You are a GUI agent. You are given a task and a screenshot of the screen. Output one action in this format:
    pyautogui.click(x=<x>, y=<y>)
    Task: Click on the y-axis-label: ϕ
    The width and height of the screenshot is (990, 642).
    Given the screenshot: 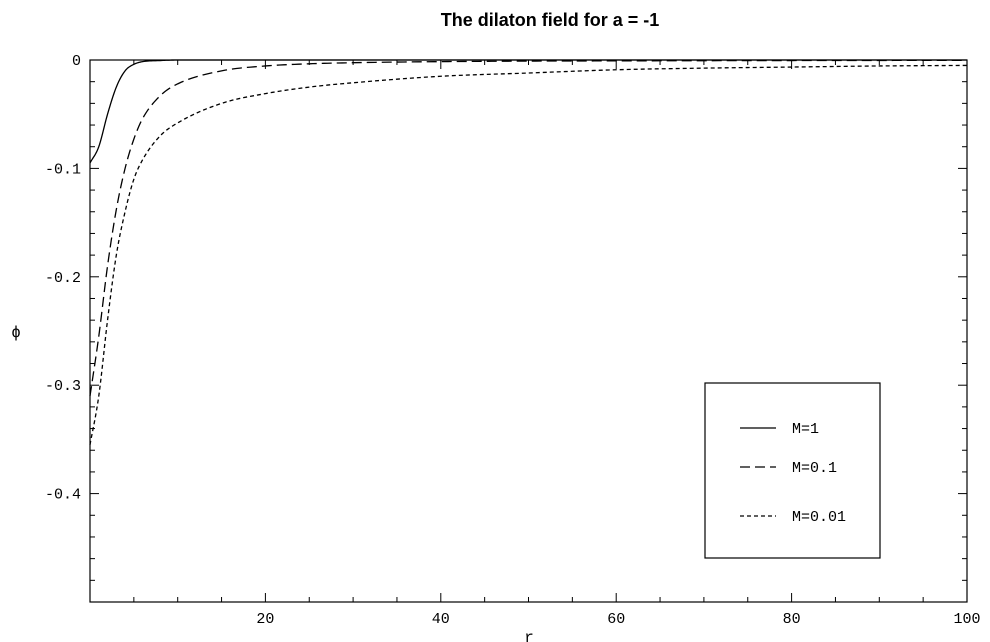 What is the action you would take?
    pyautogui.click(x=16, y=333)
    